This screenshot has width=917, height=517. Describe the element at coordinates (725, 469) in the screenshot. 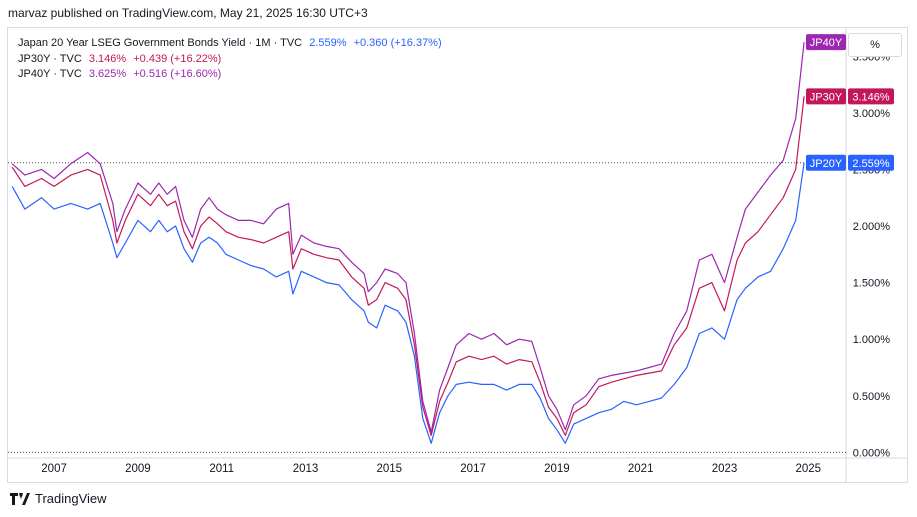

I see `x-tick-label: 2023` at that location.